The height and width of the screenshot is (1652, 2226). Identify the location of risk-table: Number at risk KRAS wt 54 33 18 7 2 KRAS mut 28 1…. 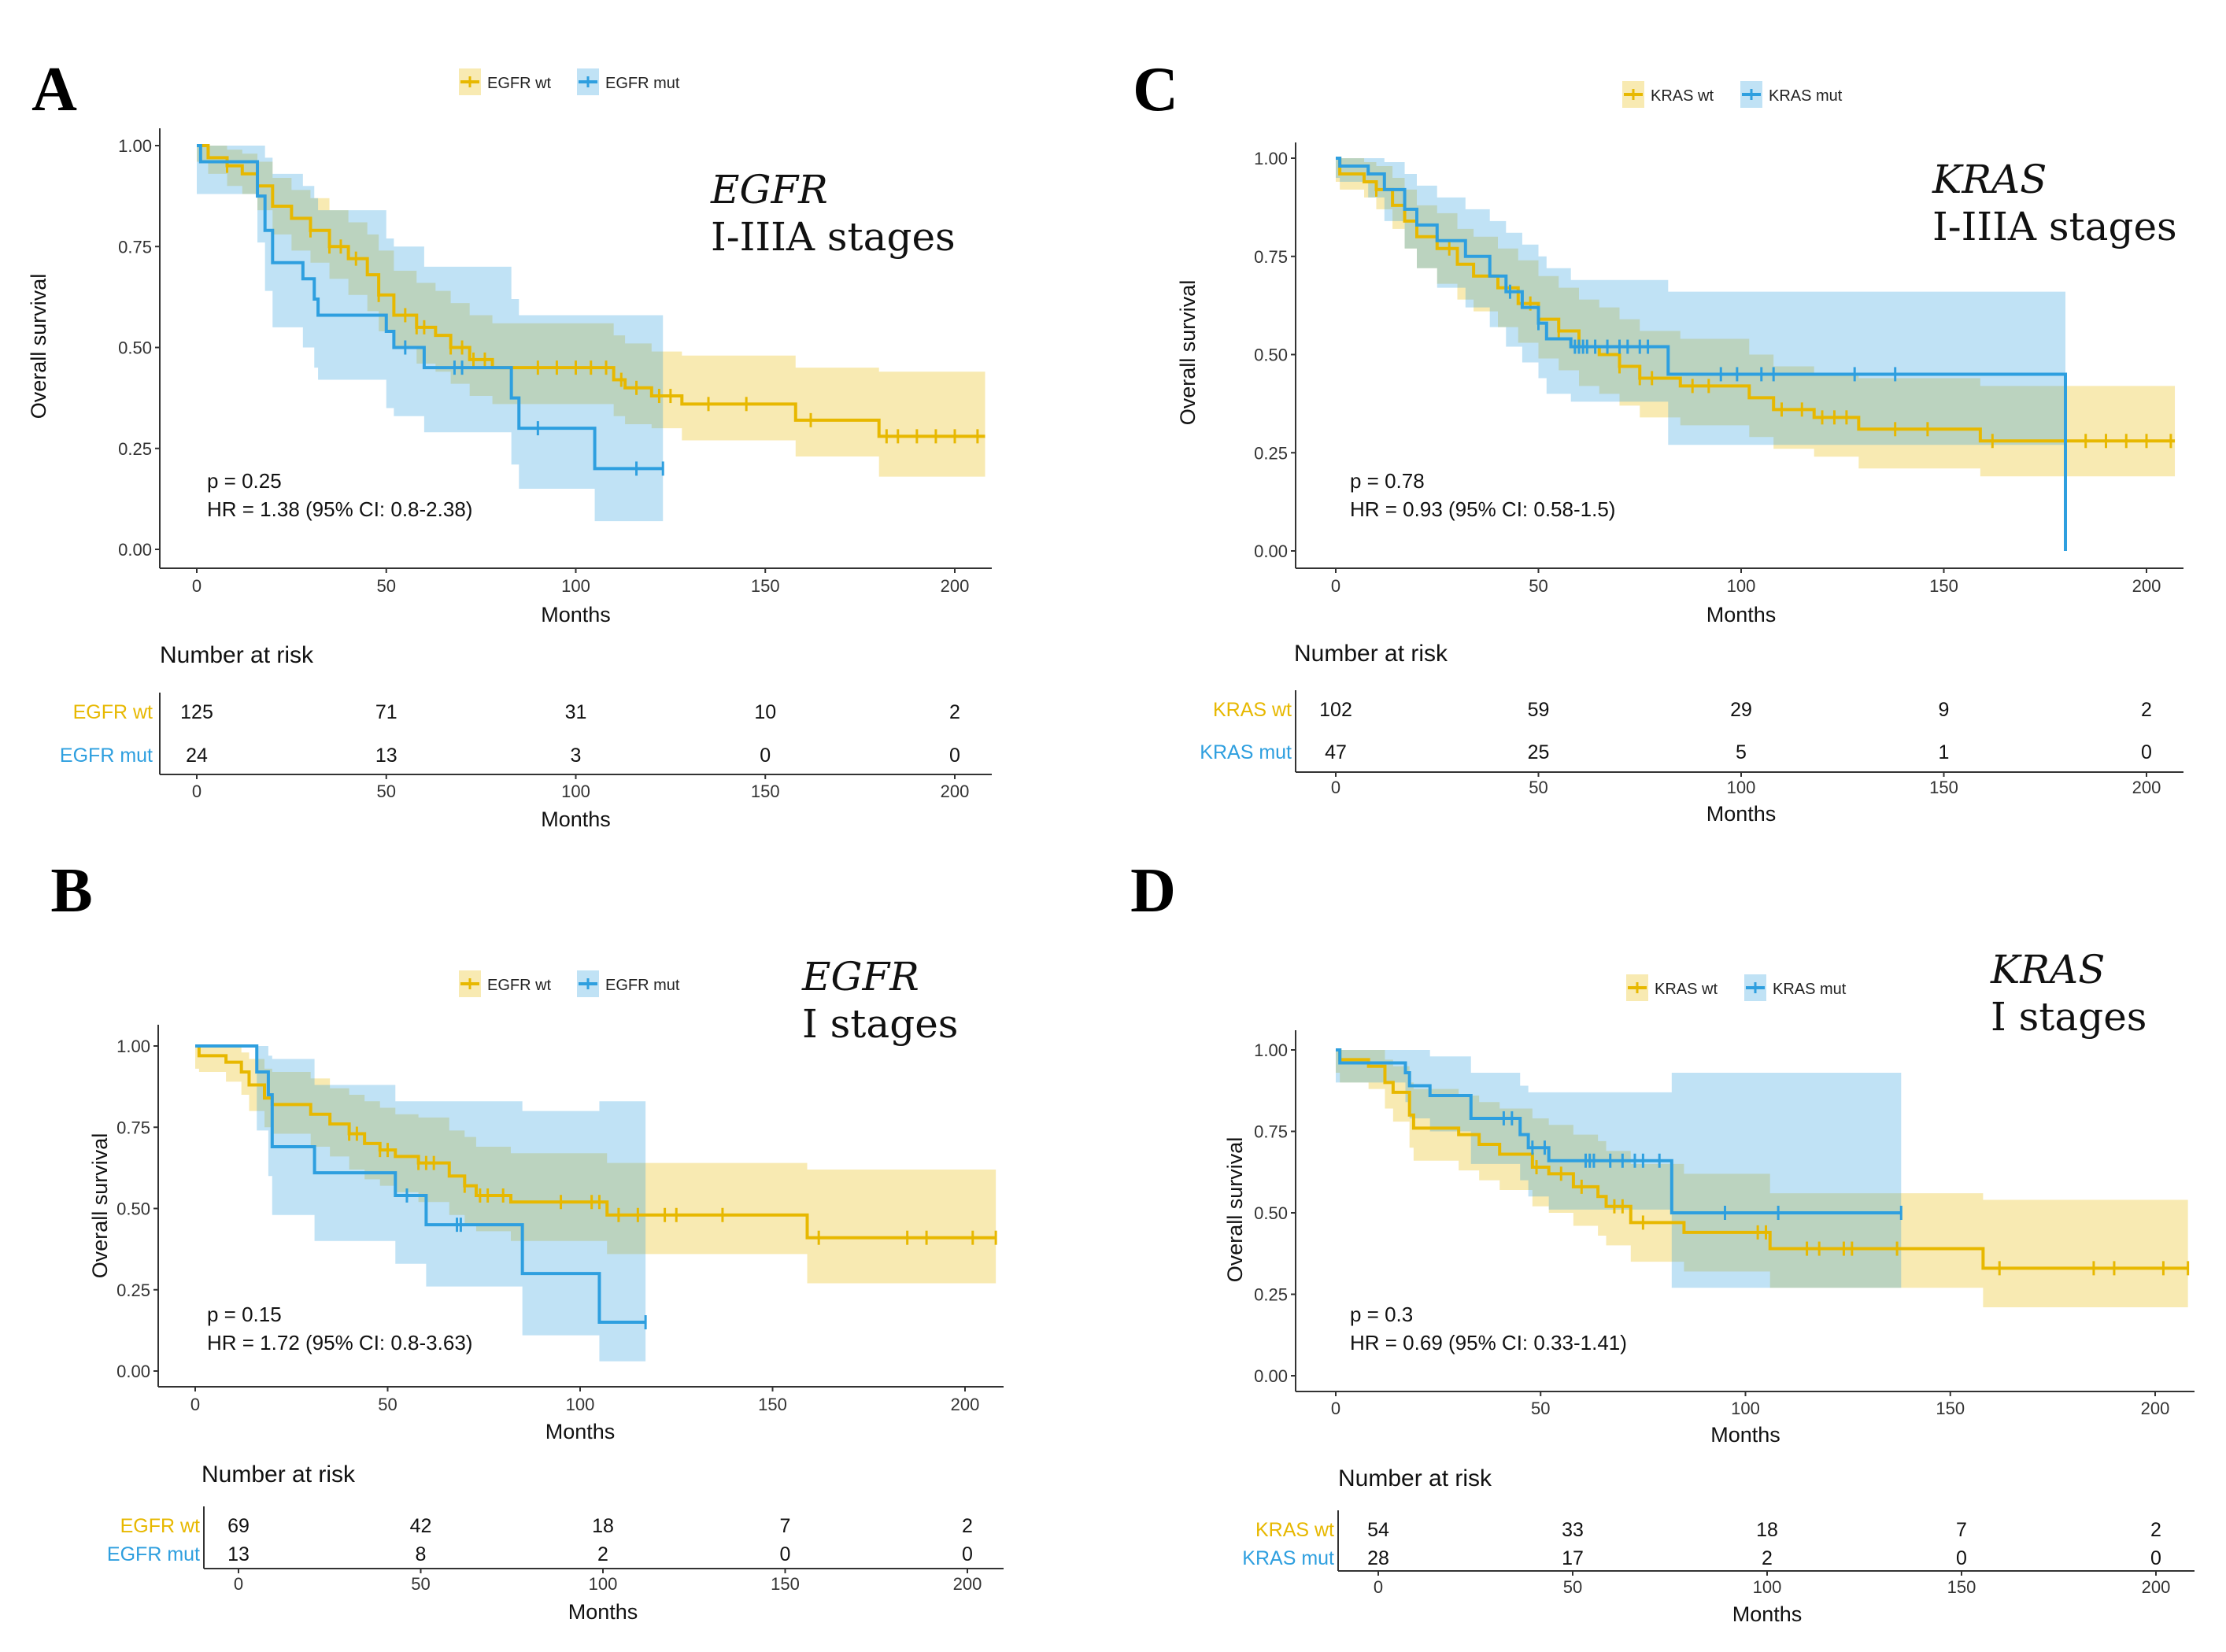
(1718, 1546).